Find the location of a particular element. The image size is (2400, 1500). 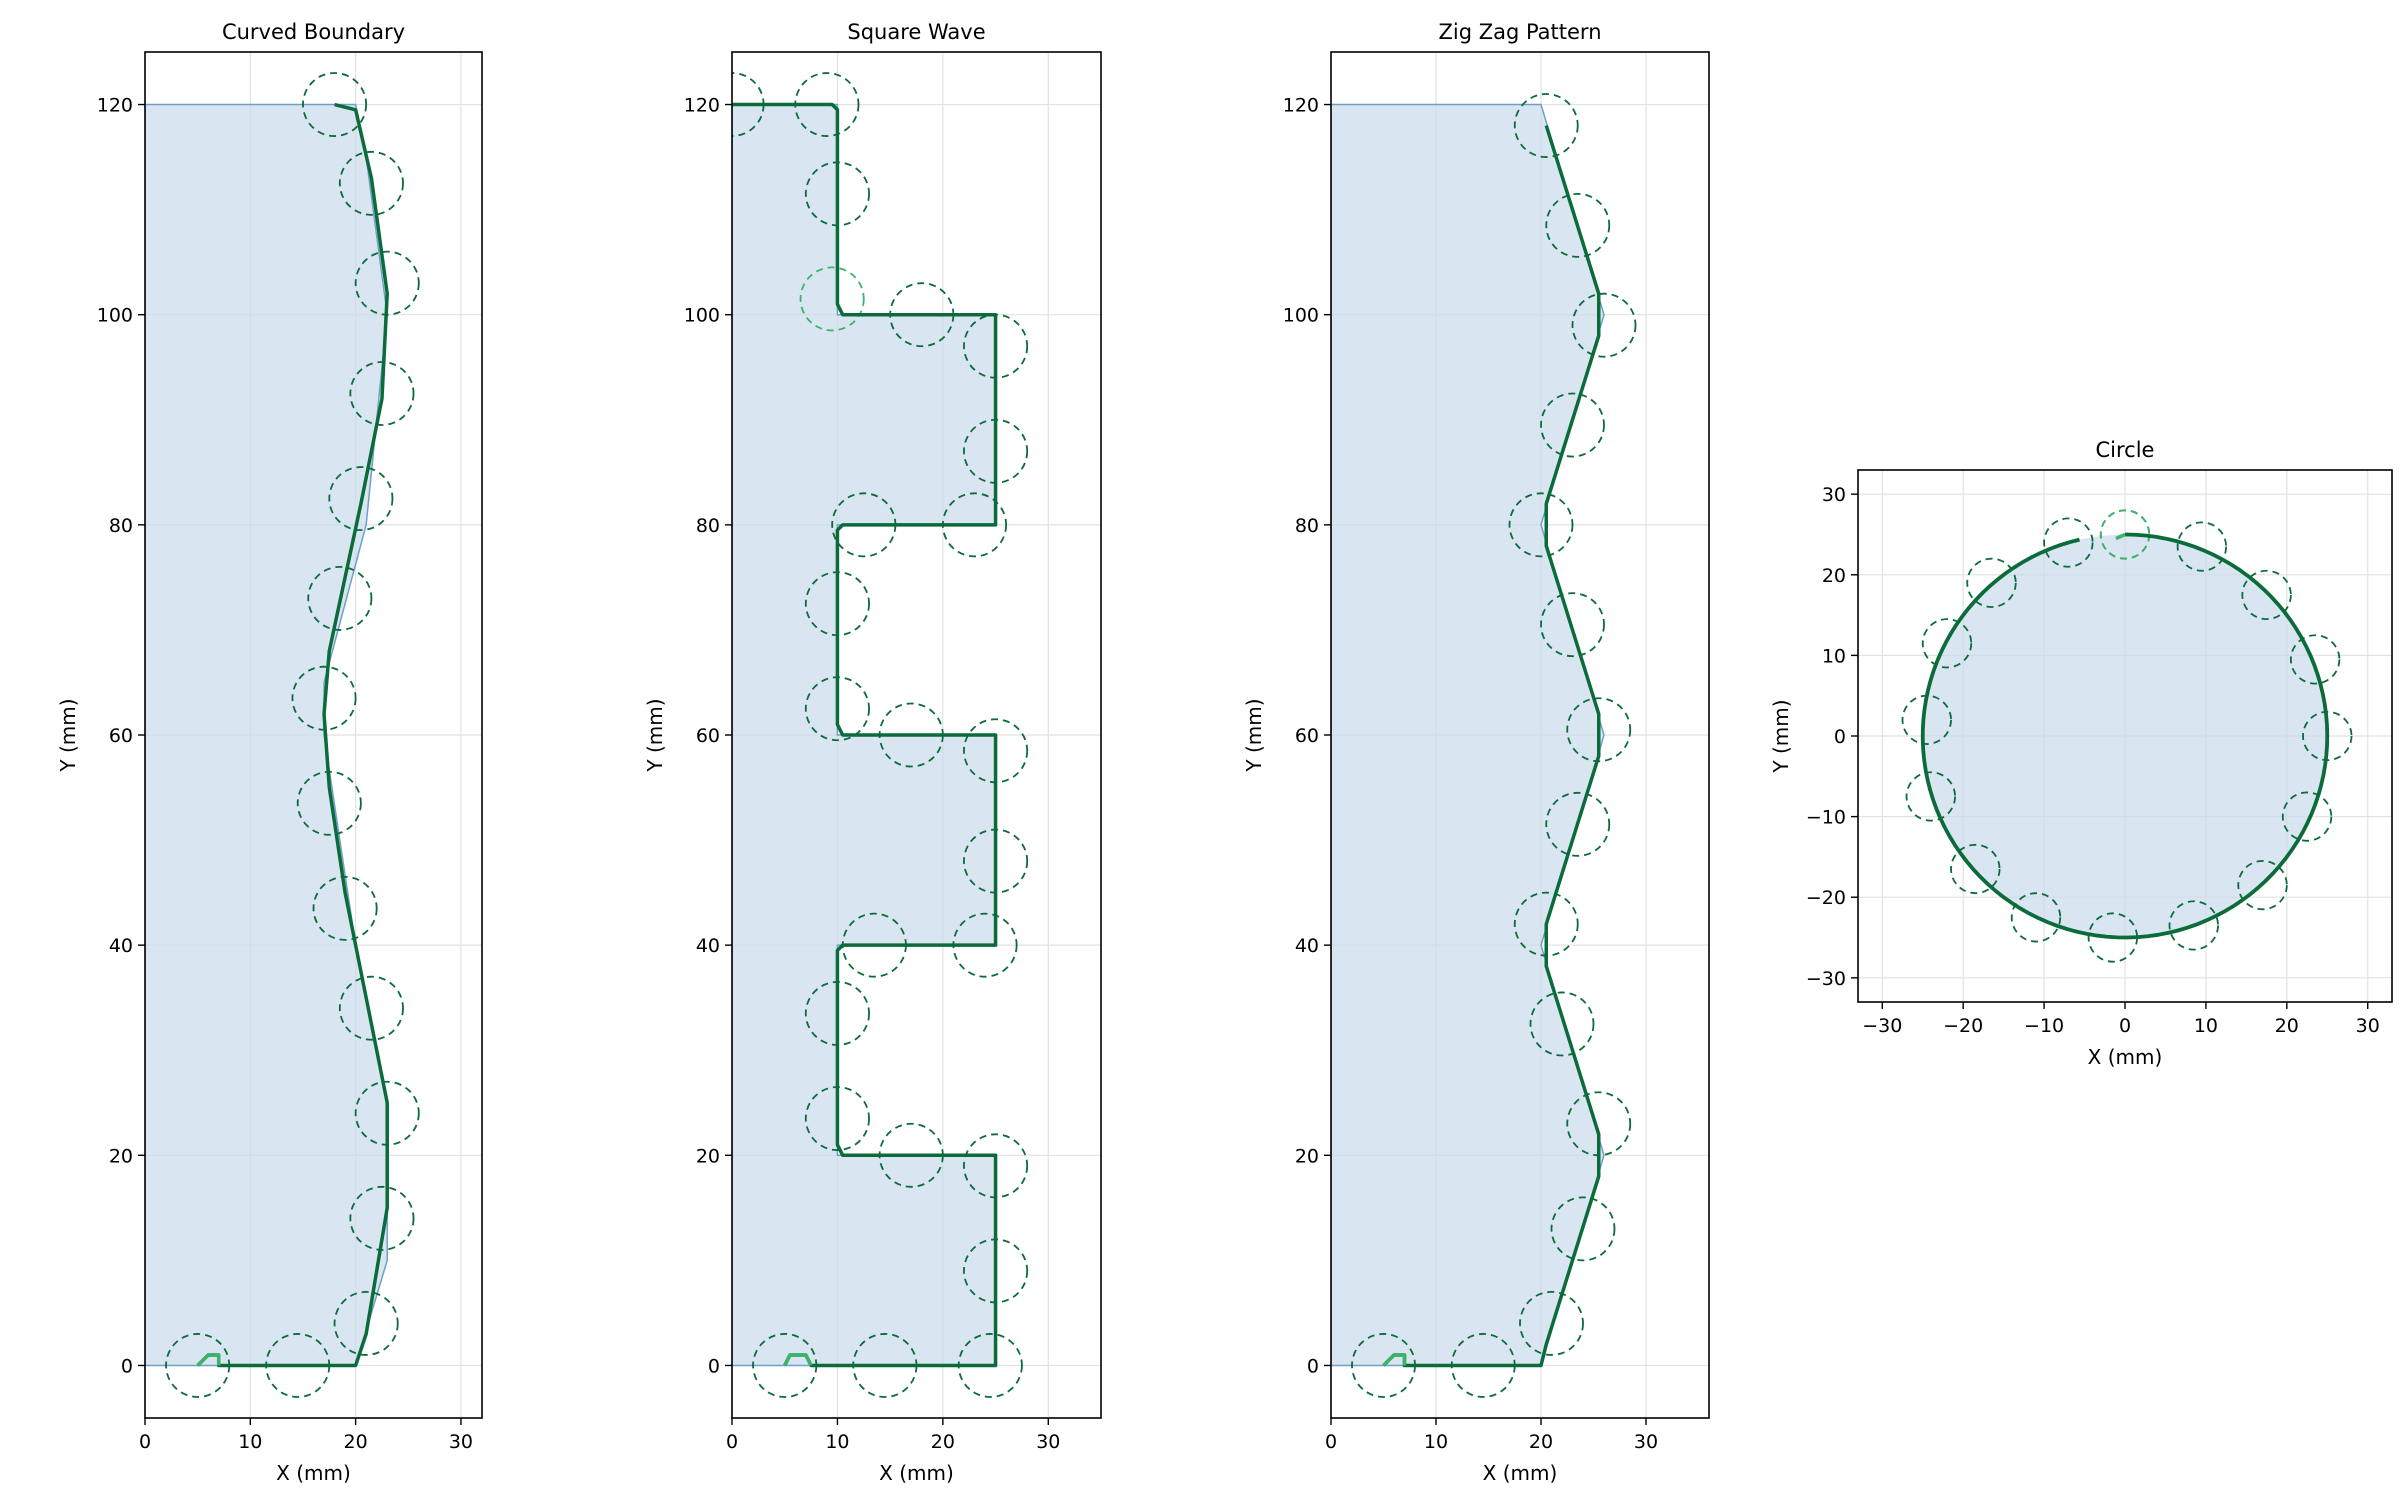

panel-title: Square Wave is located at coordinates (916, 32).